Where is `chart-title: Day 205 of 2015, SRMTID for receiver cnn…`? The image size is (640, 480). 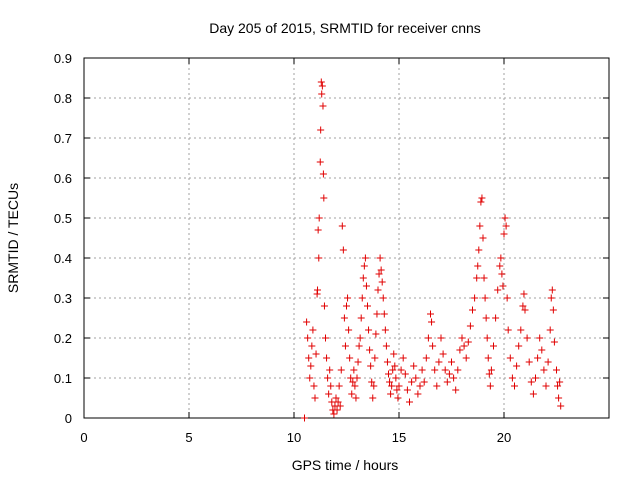 chart-title: Day 205 of 2015, SRMTID for receiver cnn… is located at coordinates (345, 28).